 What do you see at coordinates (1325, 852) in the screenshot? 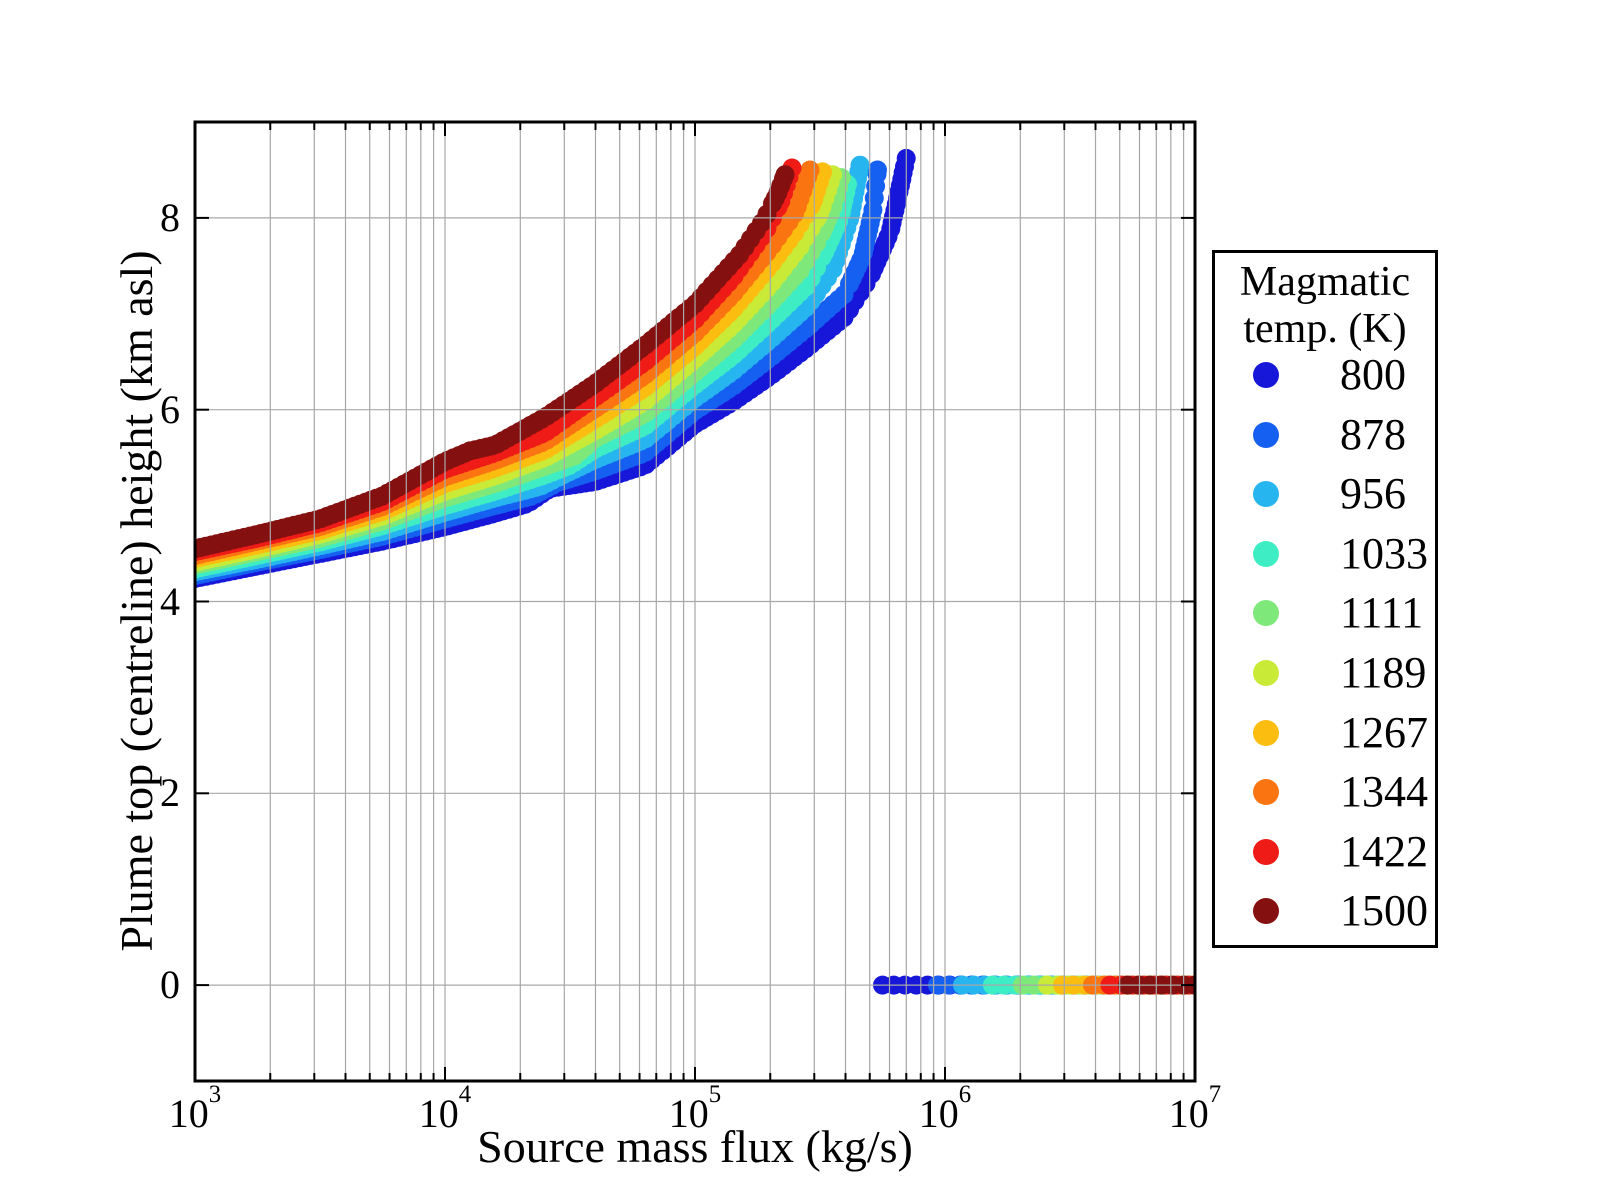
I see `legend-entry-1422: 1422` at bounding box center [1325, 852].